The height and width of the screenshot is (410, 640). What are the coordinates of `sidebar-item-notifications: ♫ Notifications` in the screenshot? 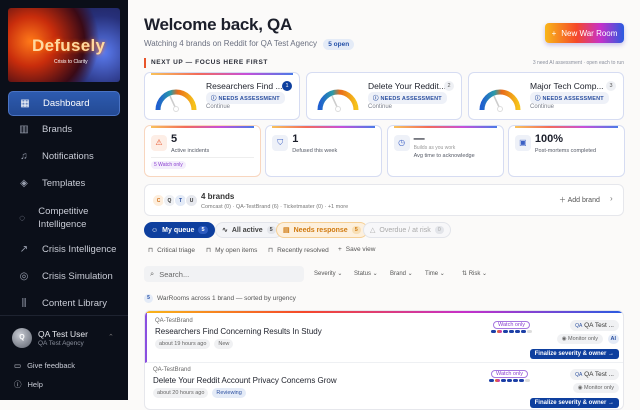 It's located at (64, 156).